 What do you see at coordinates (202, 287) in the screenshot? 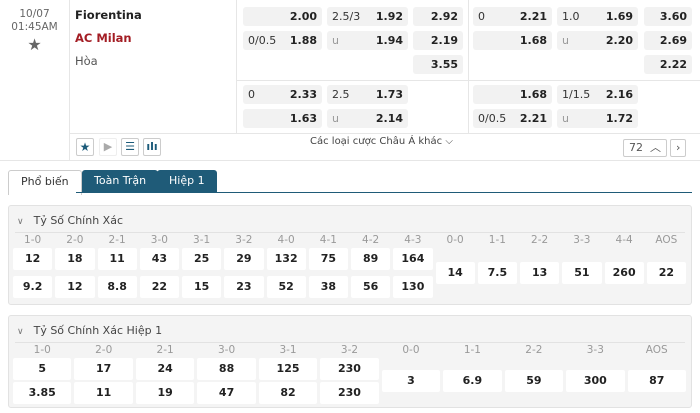
I see `away-score-odds: 15` at bounding box center [202, 287].